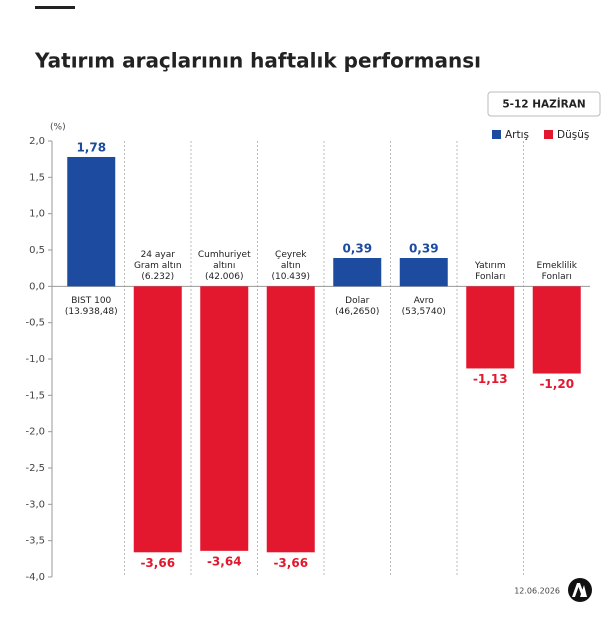 This screenshot has height=619, width=615. Describe the element at coordinates (35, 577) in the screenshot. I see `y-tick-label: -4,0` at that location.